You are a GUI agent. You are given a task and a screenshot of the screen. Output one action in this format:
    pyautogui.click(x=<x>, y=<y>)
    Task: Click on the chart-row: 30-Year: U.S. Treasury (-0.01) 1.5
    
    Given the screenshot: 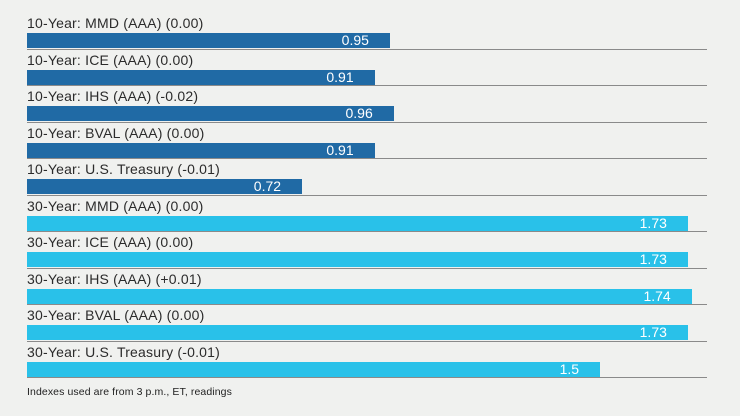 What is the action you would take?
    pyautogui.click(x=367, y=360)
    